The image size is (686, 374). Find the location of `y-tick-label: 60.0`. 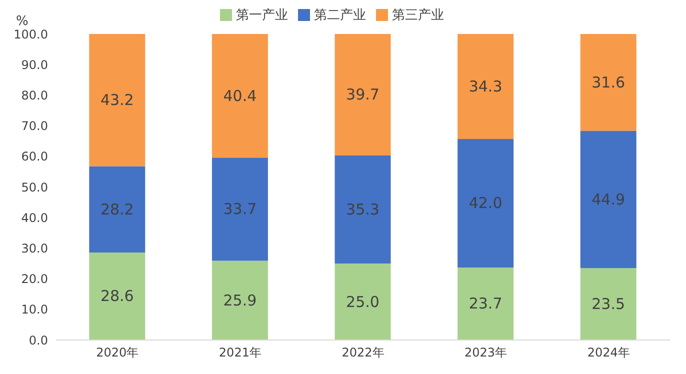

y-tick-label: 60.0 is located at coordinates (34, 157).